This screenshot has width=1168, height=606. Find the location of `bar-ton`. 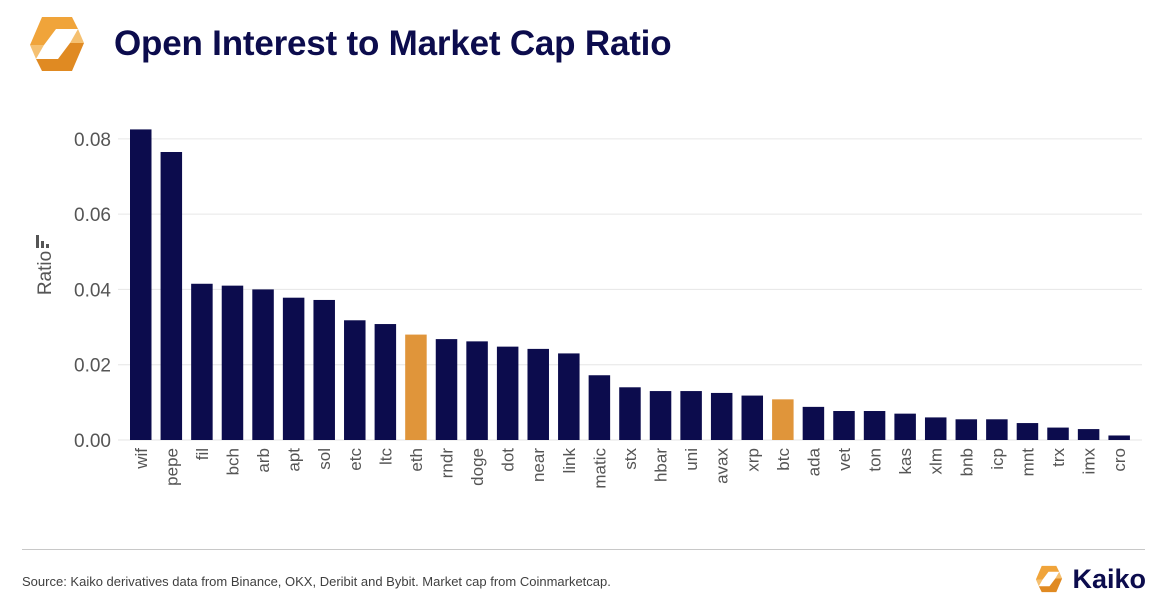

bar-ton is located at coordinates (874, 425).